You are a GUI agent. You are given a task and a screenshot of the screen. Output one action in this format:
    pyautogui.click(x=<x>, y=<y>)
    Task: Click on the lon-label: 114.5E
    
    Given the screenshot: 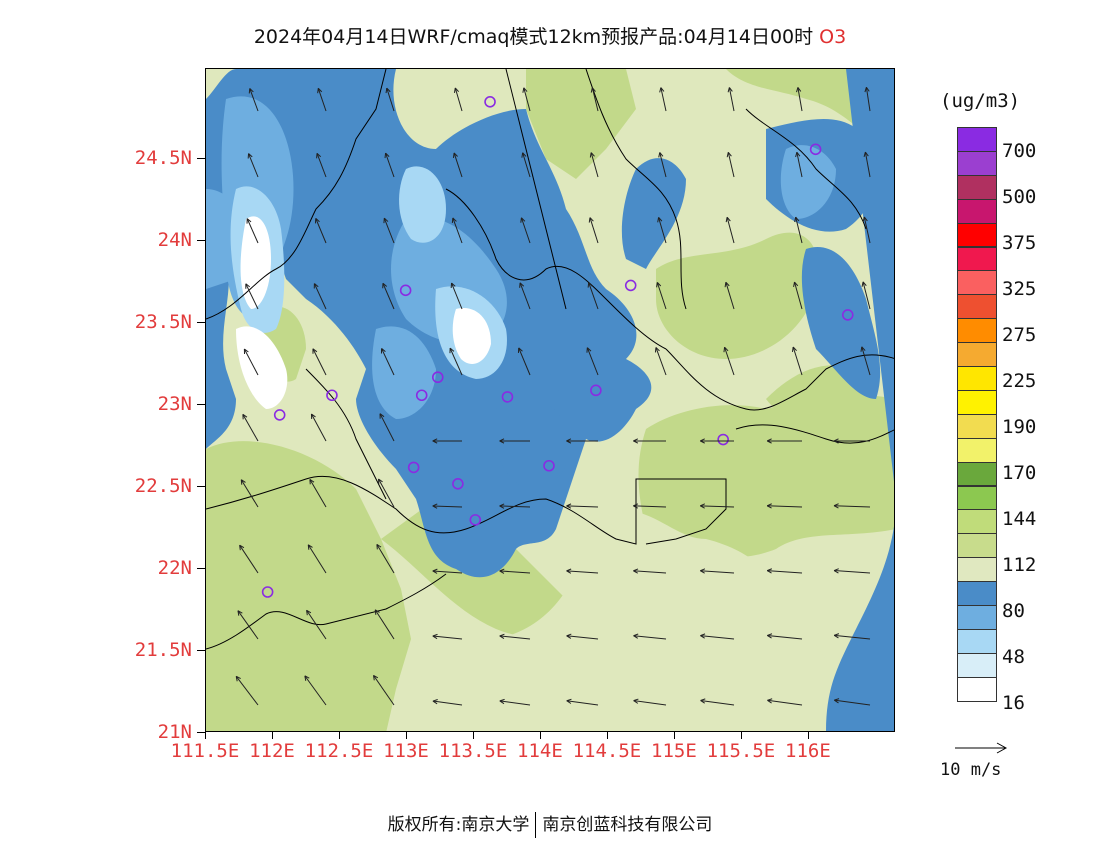 What is the action you would take?
    pyautogui.click(x=607, y=751)
    